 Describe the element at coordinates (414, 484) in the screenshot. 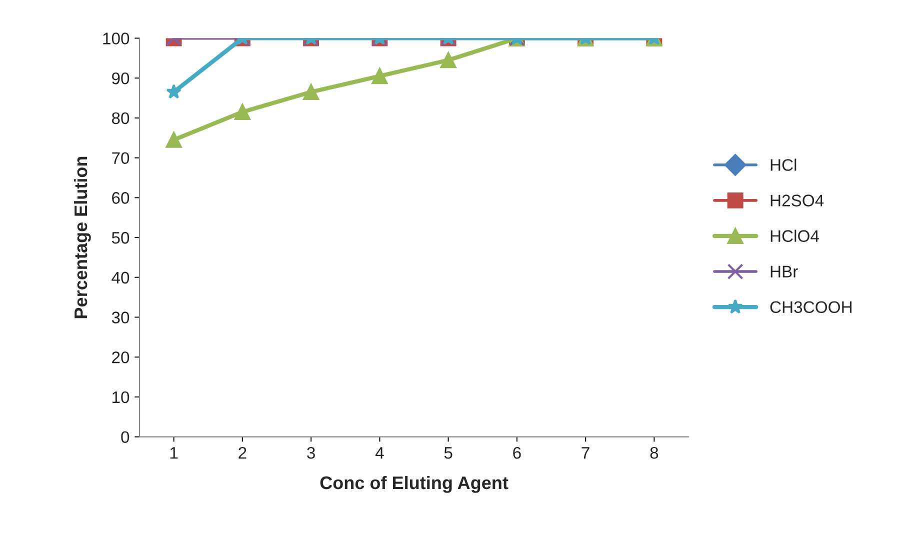

I see `x-axis-title: Conc of Eluting Agent` at that location.